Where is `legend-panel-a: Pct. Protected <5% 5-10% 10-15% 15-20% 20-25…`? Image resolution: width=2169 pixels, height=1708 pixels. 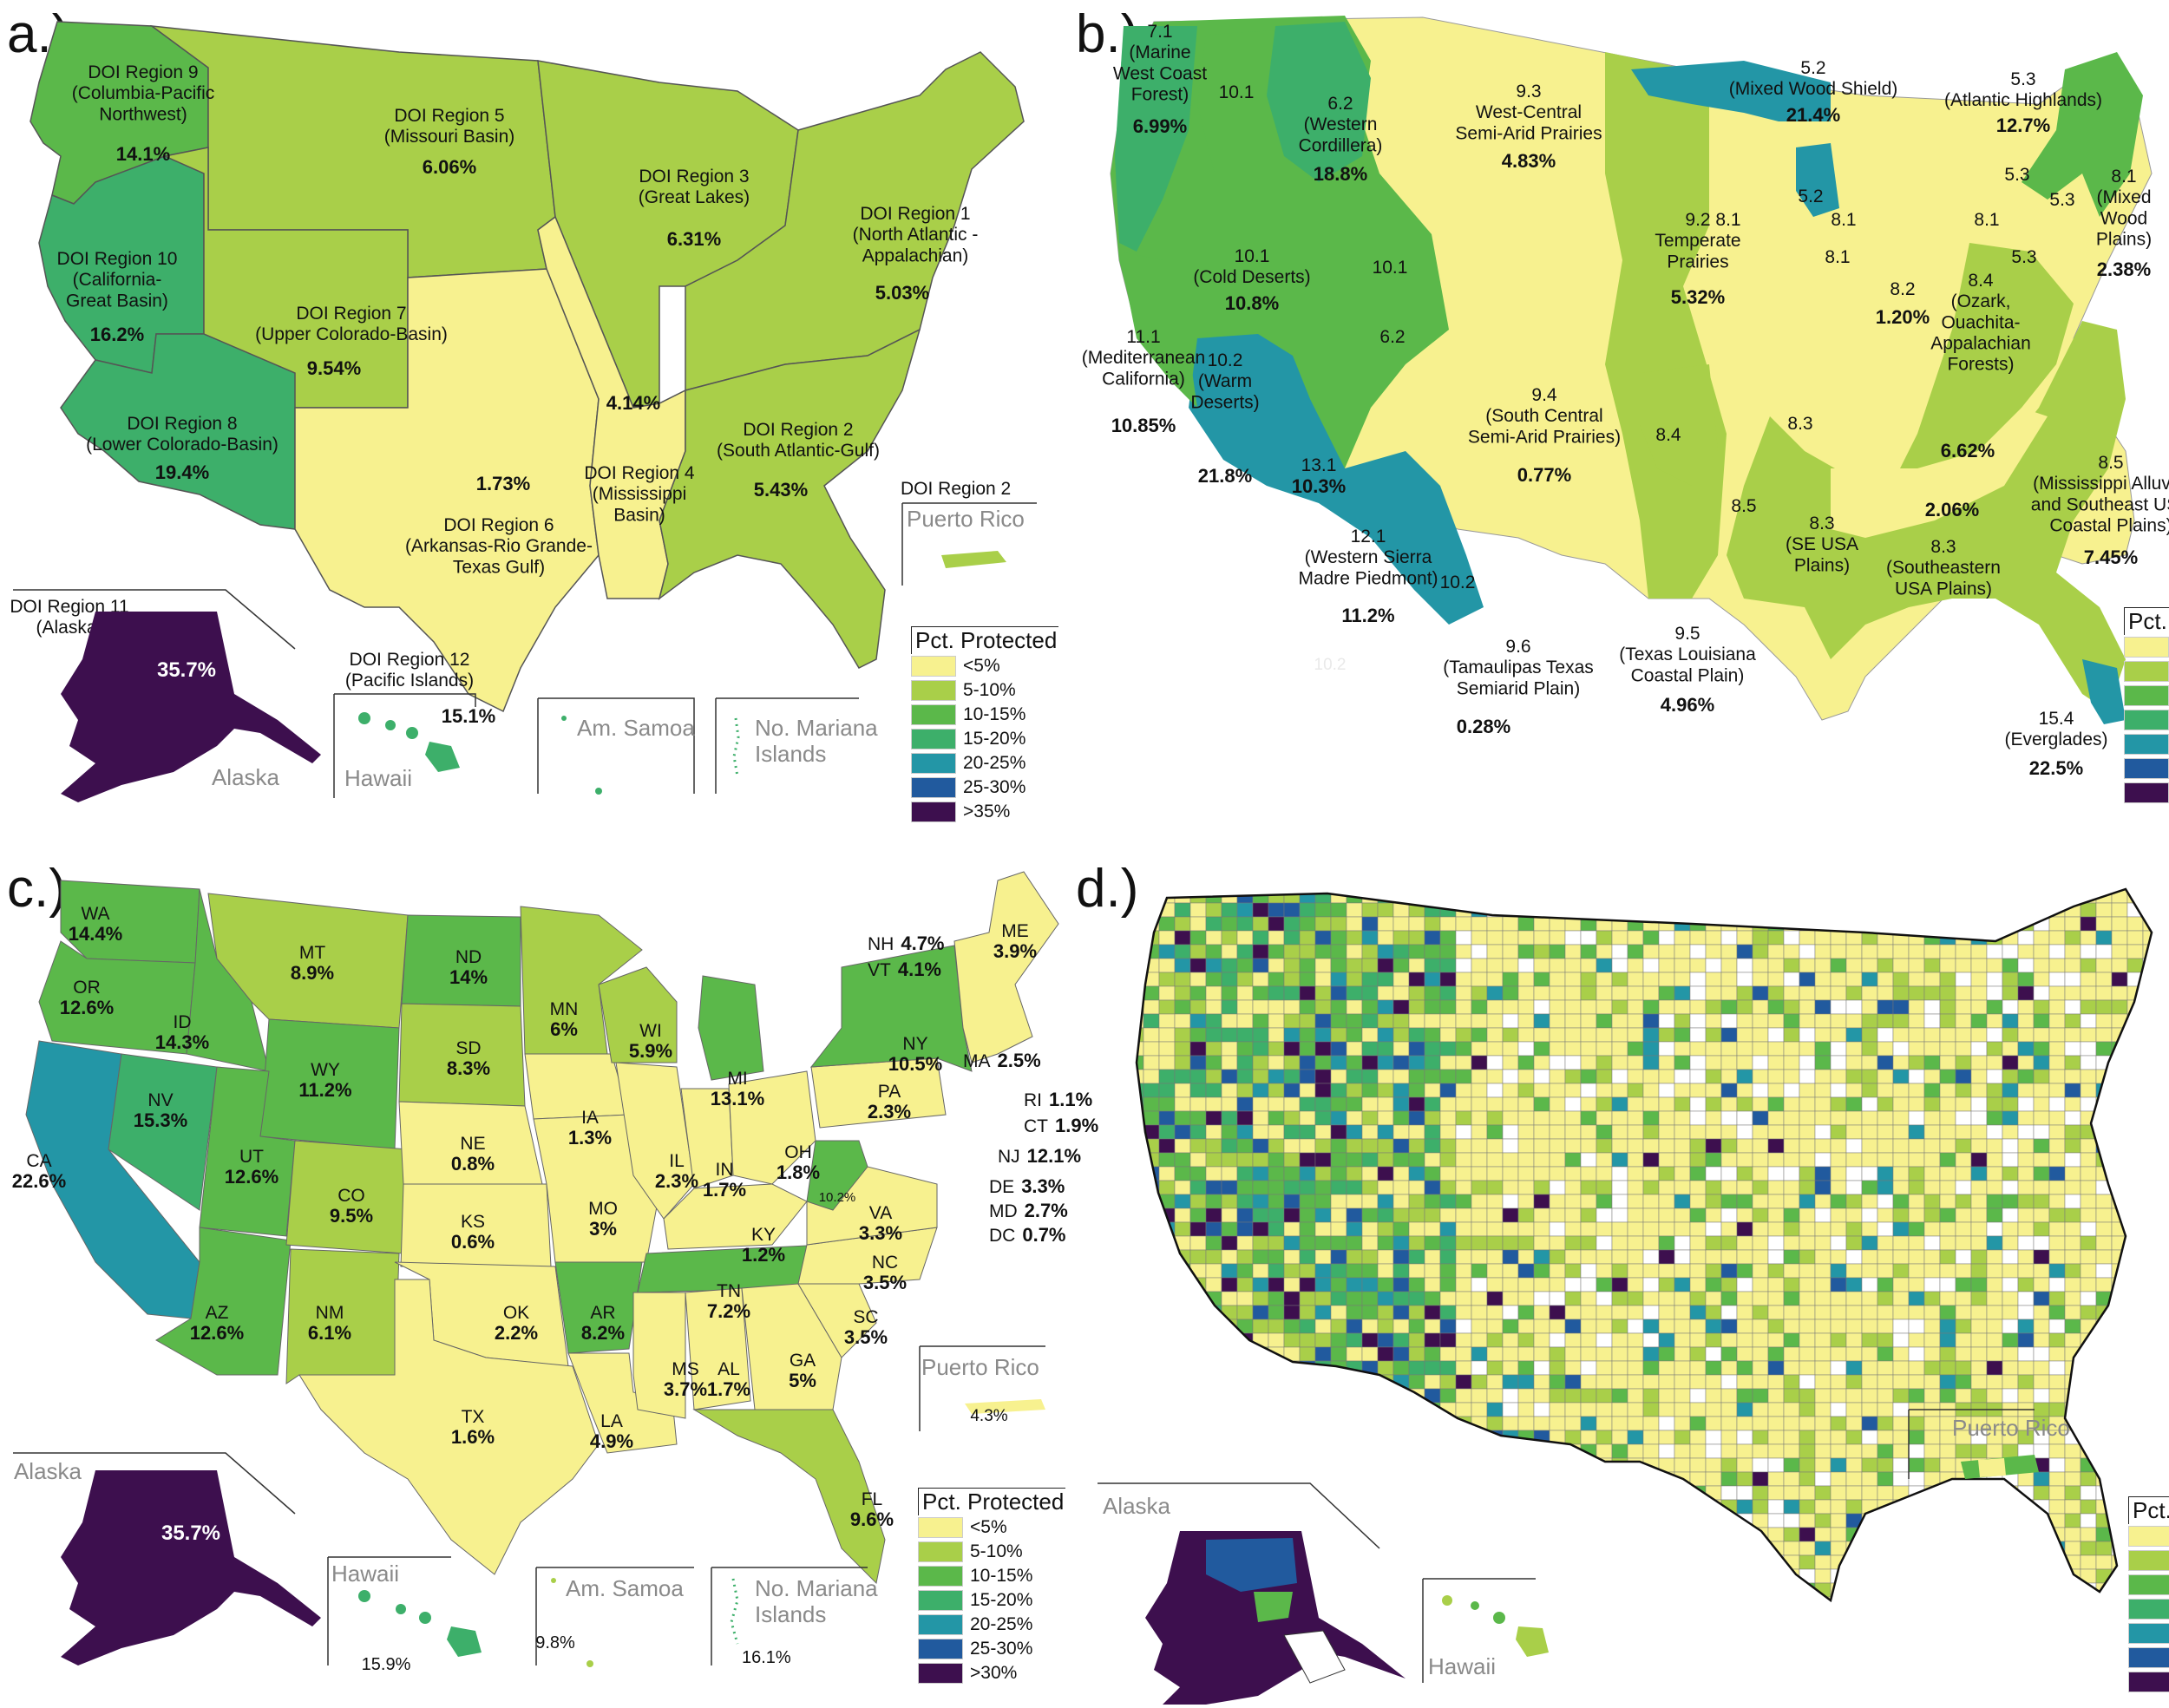 legend-panel-a: Pct. Protected <5% 5-10% 10-15% 15-20% 20-25… is located at coordinates (984, 725).